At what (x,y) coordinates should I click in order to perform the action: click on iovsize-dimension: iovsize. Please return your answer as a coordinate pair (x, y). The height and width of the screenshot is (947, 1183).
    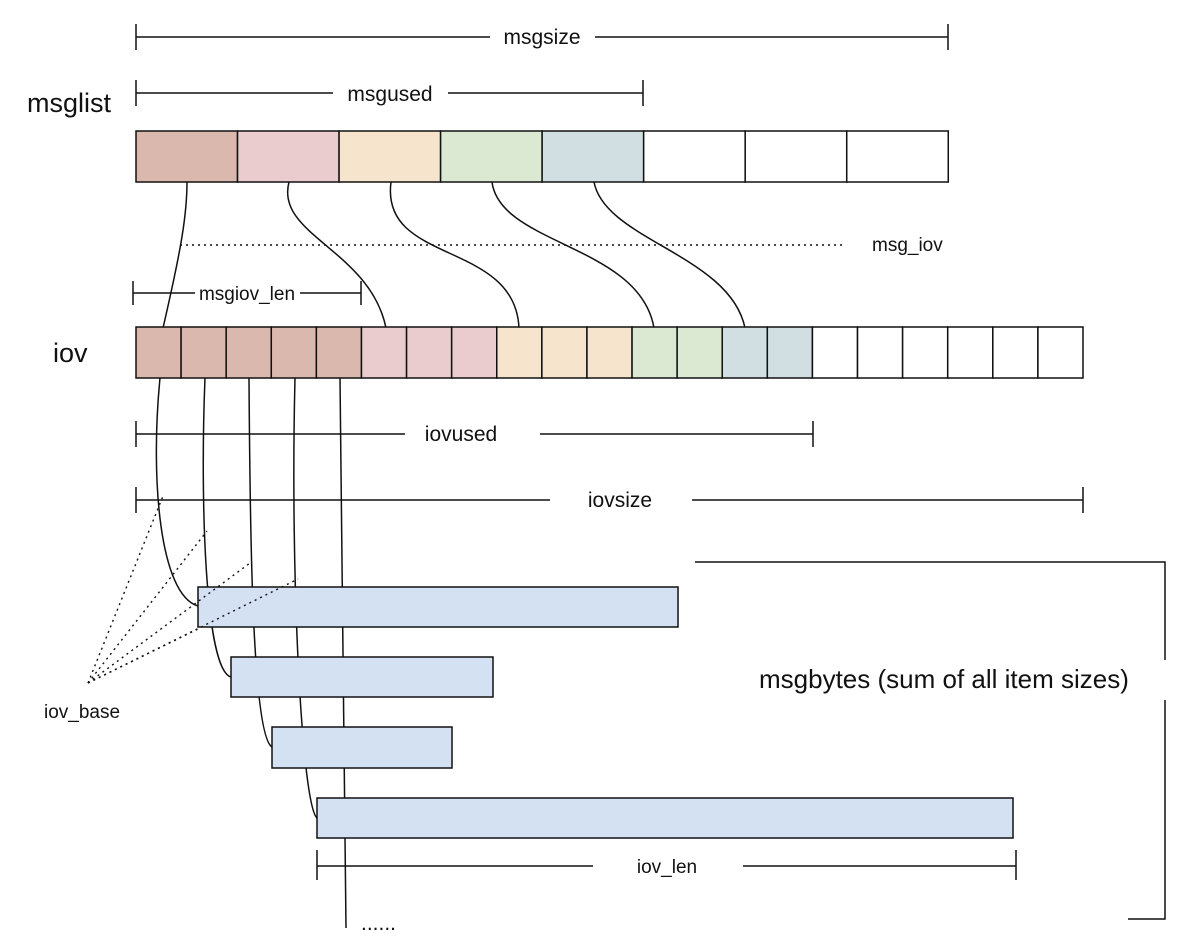
    Looking at the image, I should click on (609, 500).